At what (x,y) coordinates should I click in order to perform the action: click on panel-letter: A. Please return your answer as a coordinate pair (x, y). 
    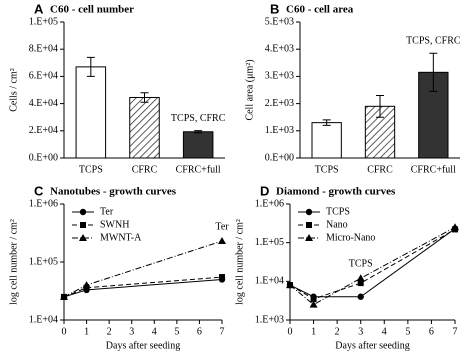
    Looking at the image, I should click on (39, 8).